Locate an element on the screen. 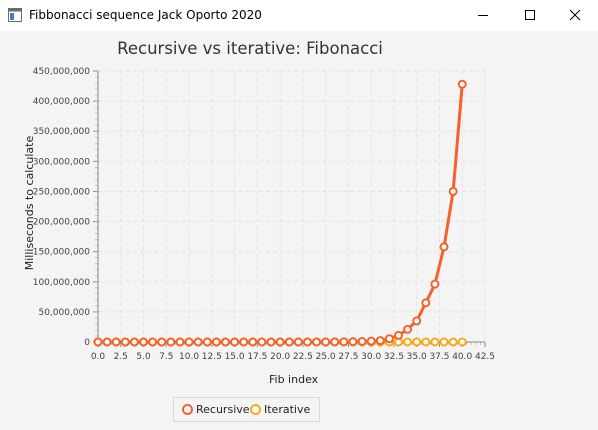  y-tick-label: 100,000,000 is located at coordinates (62, 283).